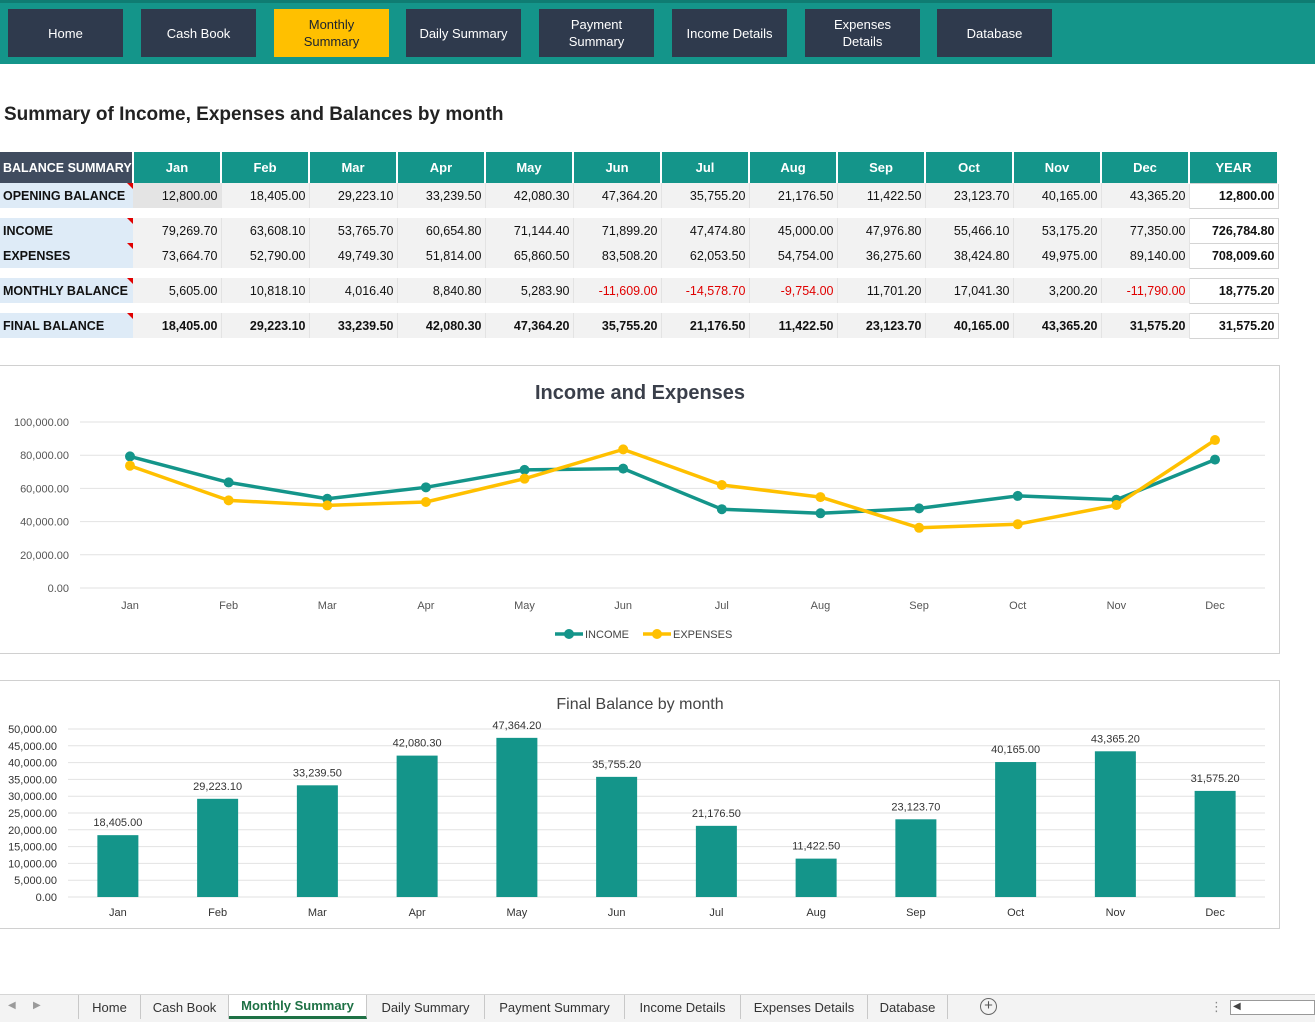 The height and width of the screenshot is (1022, 1315). I want to click on scroll-left-icon: ◀, so click(1237, 1006).